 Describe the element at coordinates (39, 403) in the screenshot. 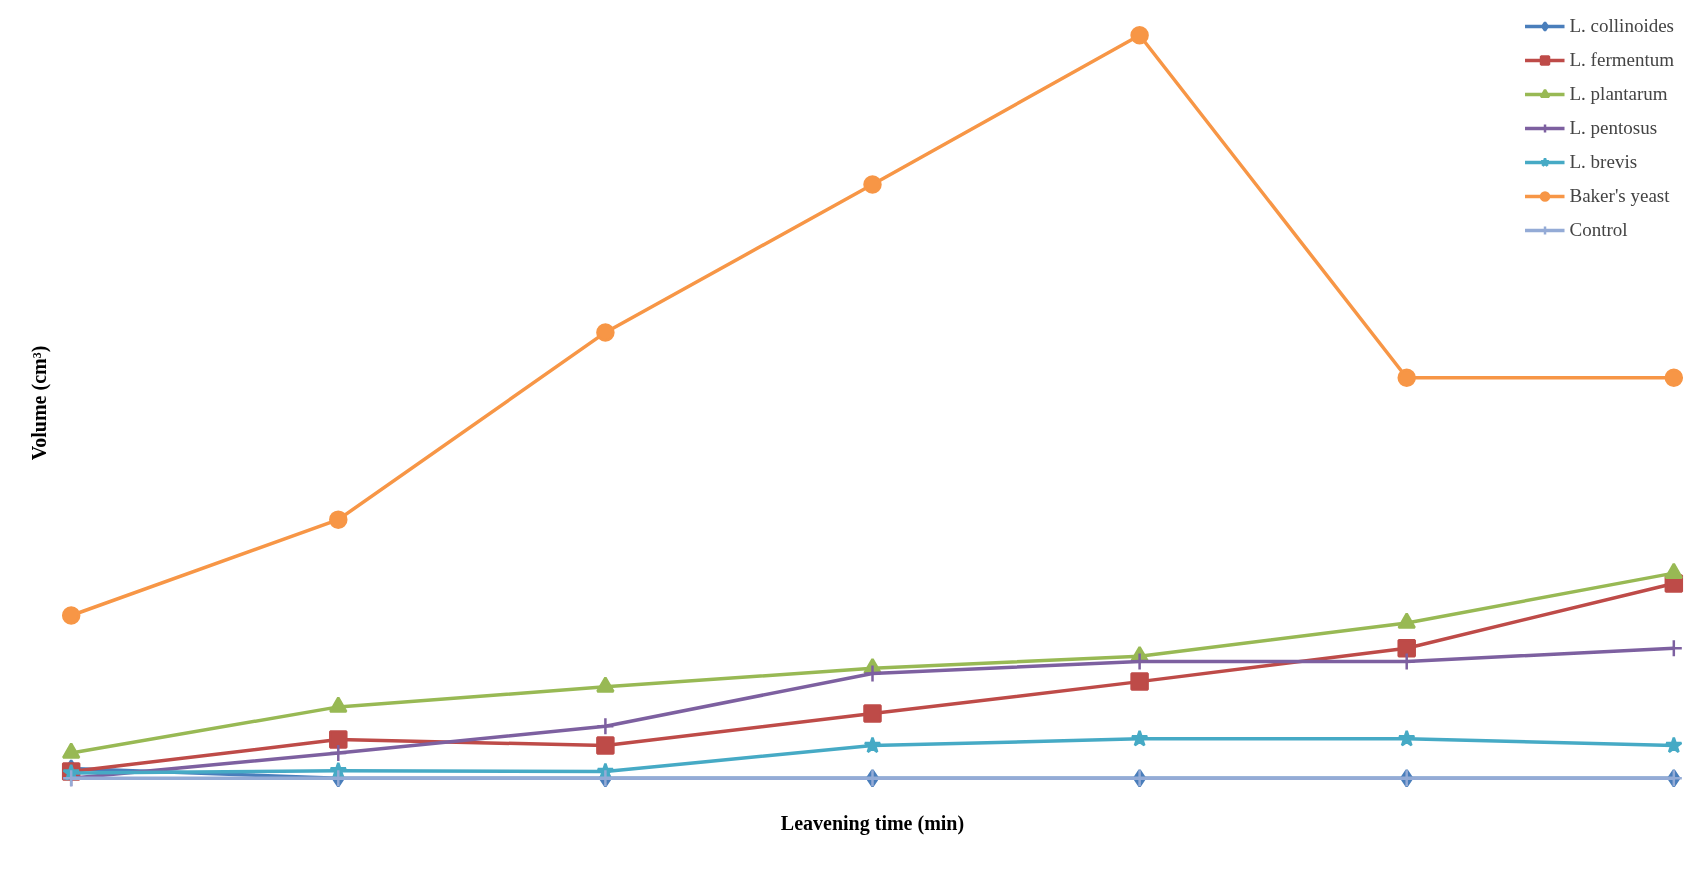

I see `y-axis-title: Volume (cm³)` at that location.